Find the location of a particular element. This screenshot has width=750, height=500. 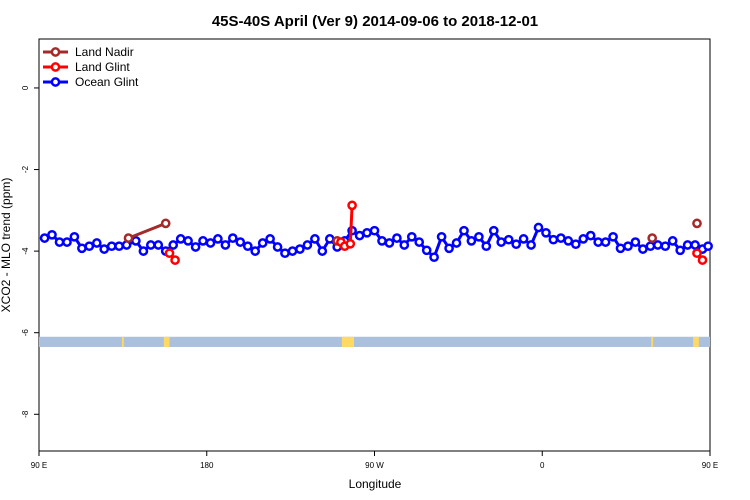

series-layer is located at coordinates (376, 232).